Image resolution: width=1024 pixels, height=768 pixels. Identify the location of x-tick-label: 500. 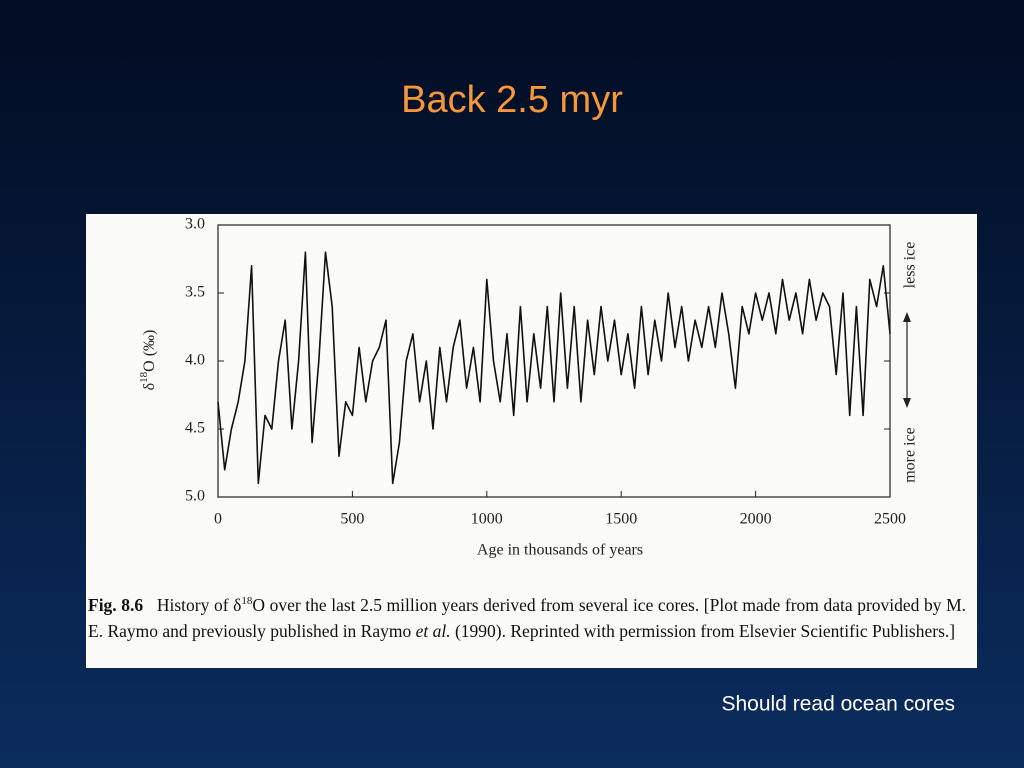
(352, 519).